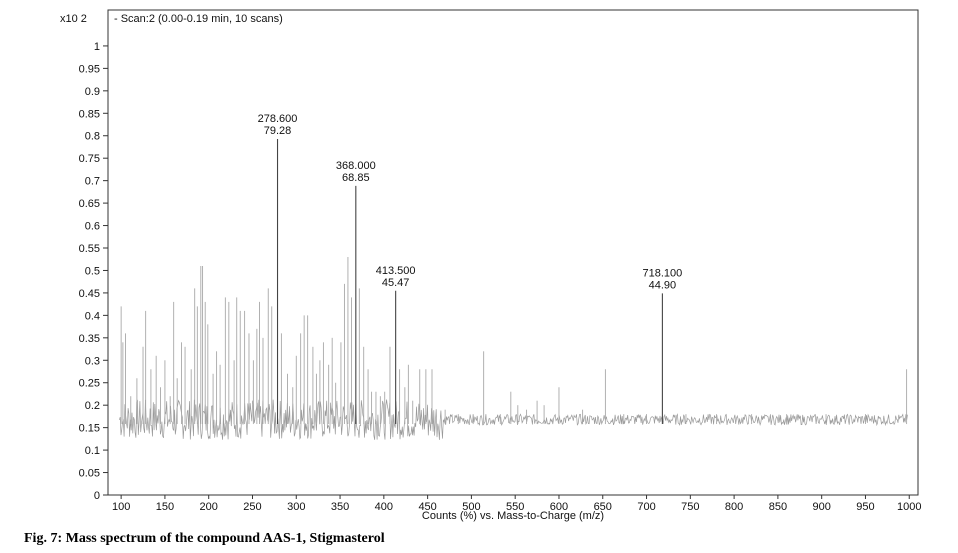 This screenshot has height=553, width=958. Describe the element at coordinates (513, 516) in the screenshot. I see `x-axis-title: Counts (%) vs. Mass-to-Charge (m/z)` at that location.